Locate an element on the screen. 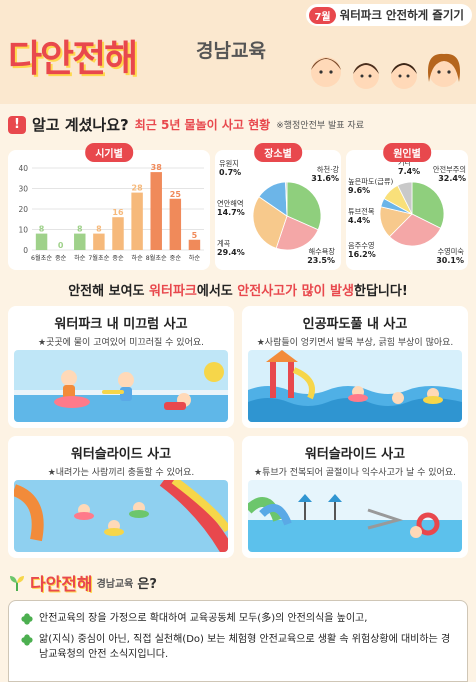  period-chart-title: 시기별 is located at coordinates (109, 152).